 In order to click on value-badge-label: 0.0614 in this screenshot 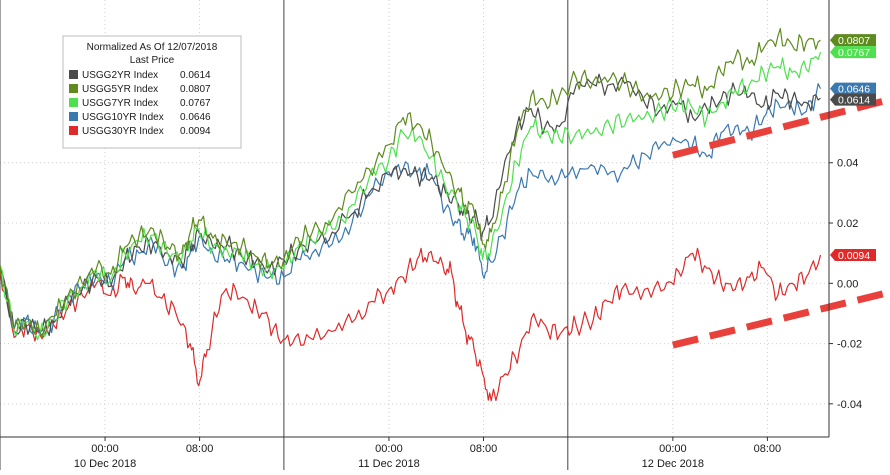, I will do `click(854, 101)`.